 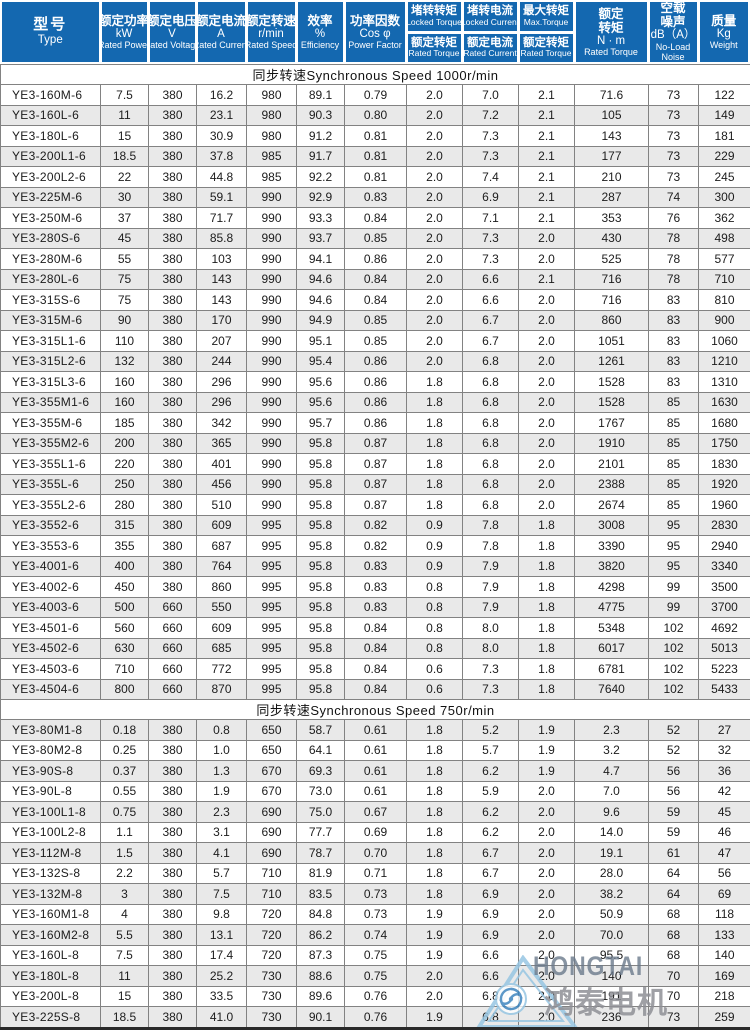 I want to click on value-cell: 8.0, so click(x=490, y=628).